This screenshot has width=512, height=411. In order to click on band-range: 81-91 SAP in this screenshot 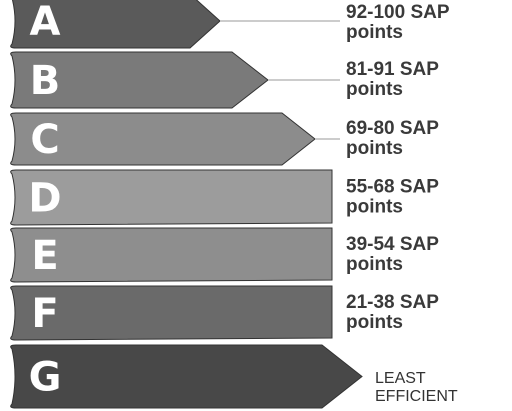, I will do `click(392, 69)`.